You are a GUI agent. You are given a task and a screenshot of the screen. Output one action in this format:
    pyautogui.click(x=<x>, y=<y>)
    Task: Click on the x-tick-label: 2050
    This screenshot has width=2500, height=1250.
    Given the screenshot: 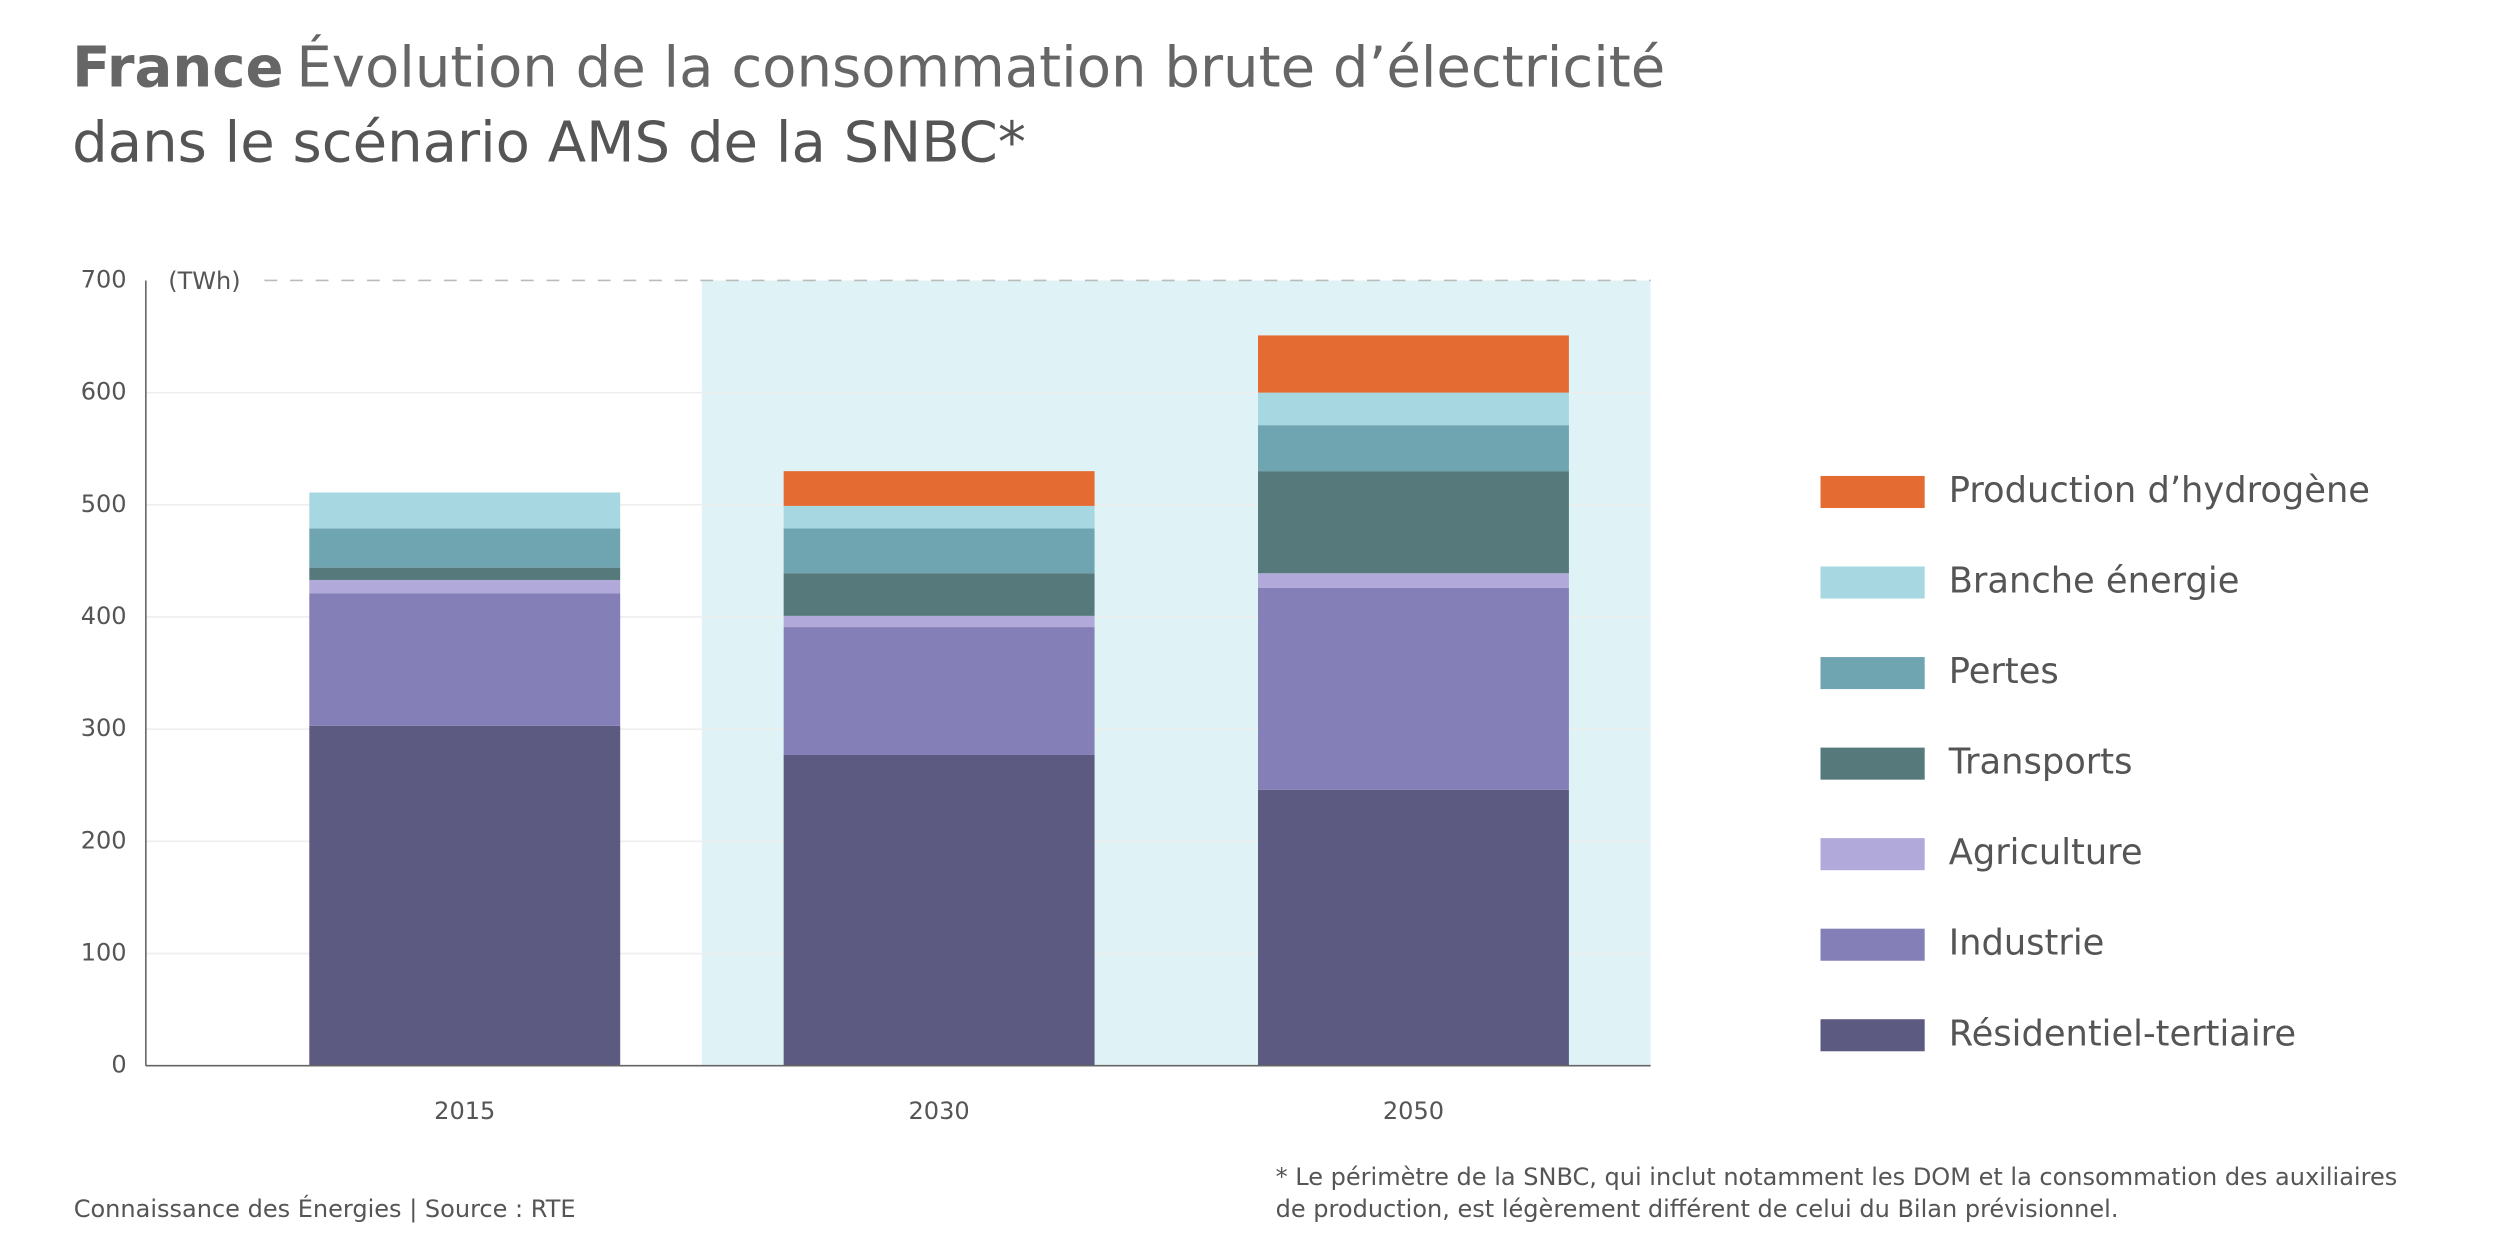 What is the action you would take?
    pyautogui.click(x=1413, y=1111)
    